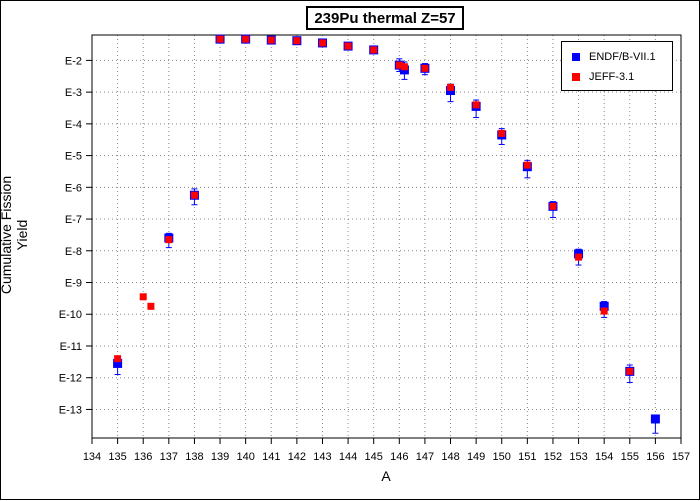 The image size is (700, 501). Describe the element at coordinates (399, 457) in the screenshot. I see `x-tick-label: 146` at that location.